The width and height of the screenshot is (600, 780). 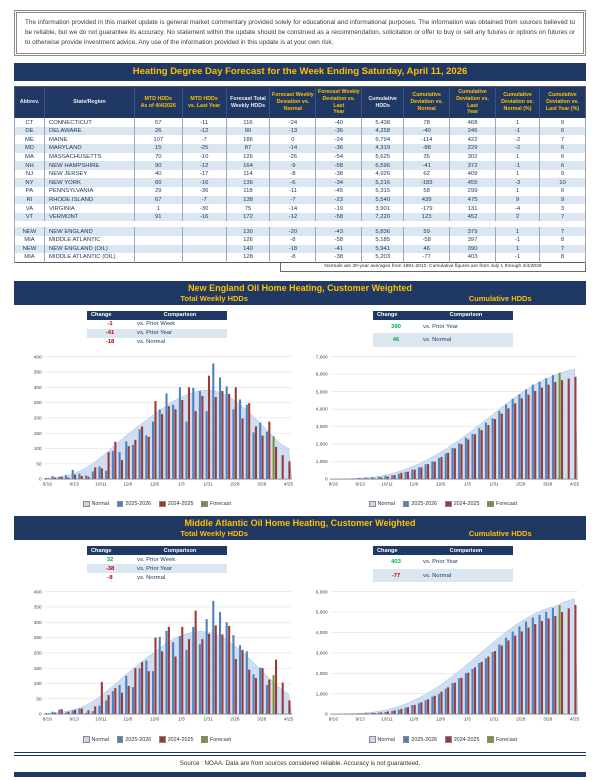 What do you see at coordinates (339, 258) in the screenshot?
I see `table-cell: -38` at bounding box center [339, 258].